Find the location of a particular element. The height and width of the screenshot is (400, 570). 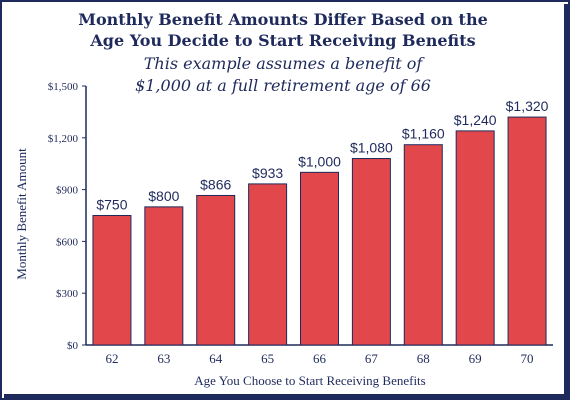

bar-value-label: $1,080 is located at coordinates (371, 148).